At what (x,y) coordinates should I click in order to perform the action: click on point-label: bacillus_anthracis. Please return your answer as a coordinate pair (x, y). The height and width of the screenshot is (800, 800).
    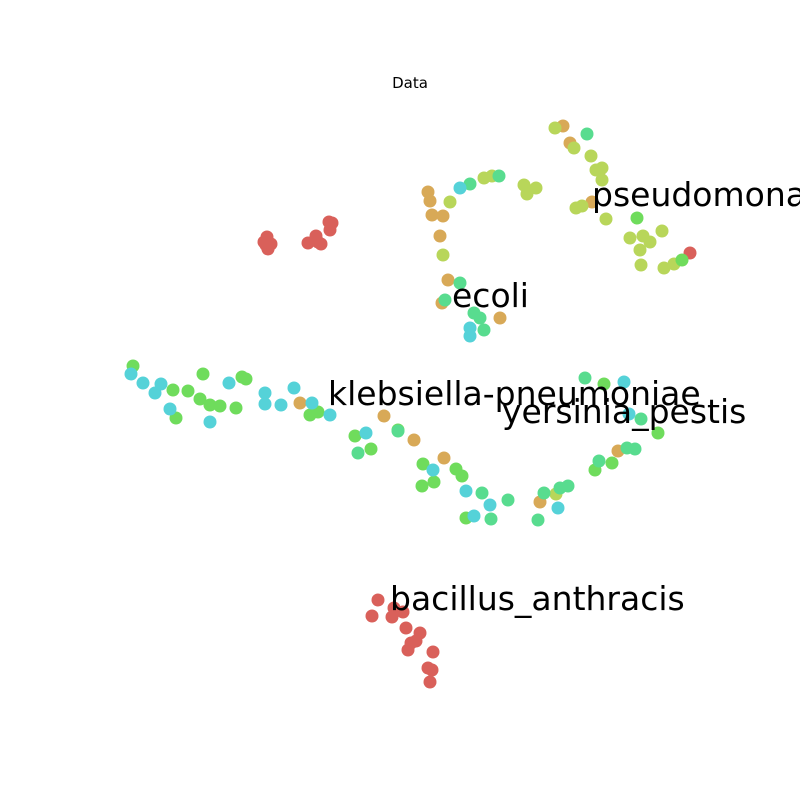
    Looking at the image, I should click on (537, 598).